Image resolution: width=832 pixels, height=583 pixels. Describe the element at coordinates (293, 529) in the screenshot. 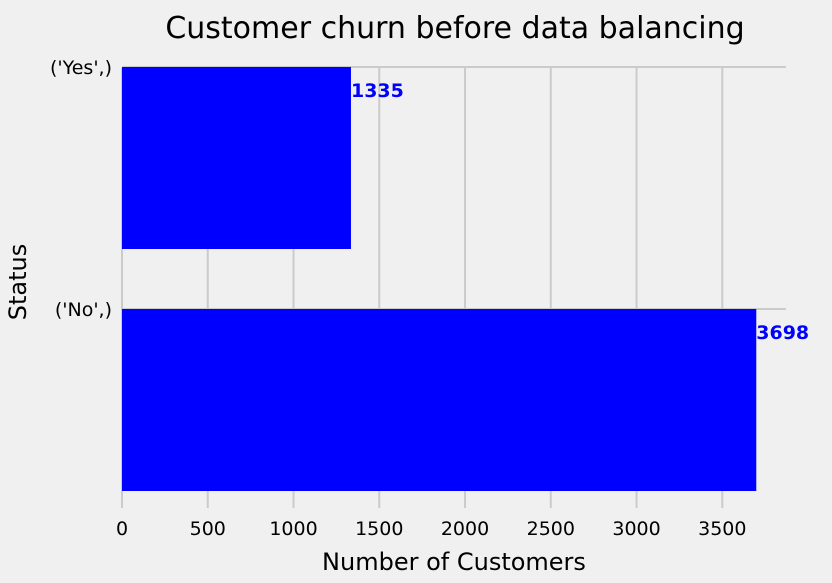

I see `x-tick-label: 1000` at that location.